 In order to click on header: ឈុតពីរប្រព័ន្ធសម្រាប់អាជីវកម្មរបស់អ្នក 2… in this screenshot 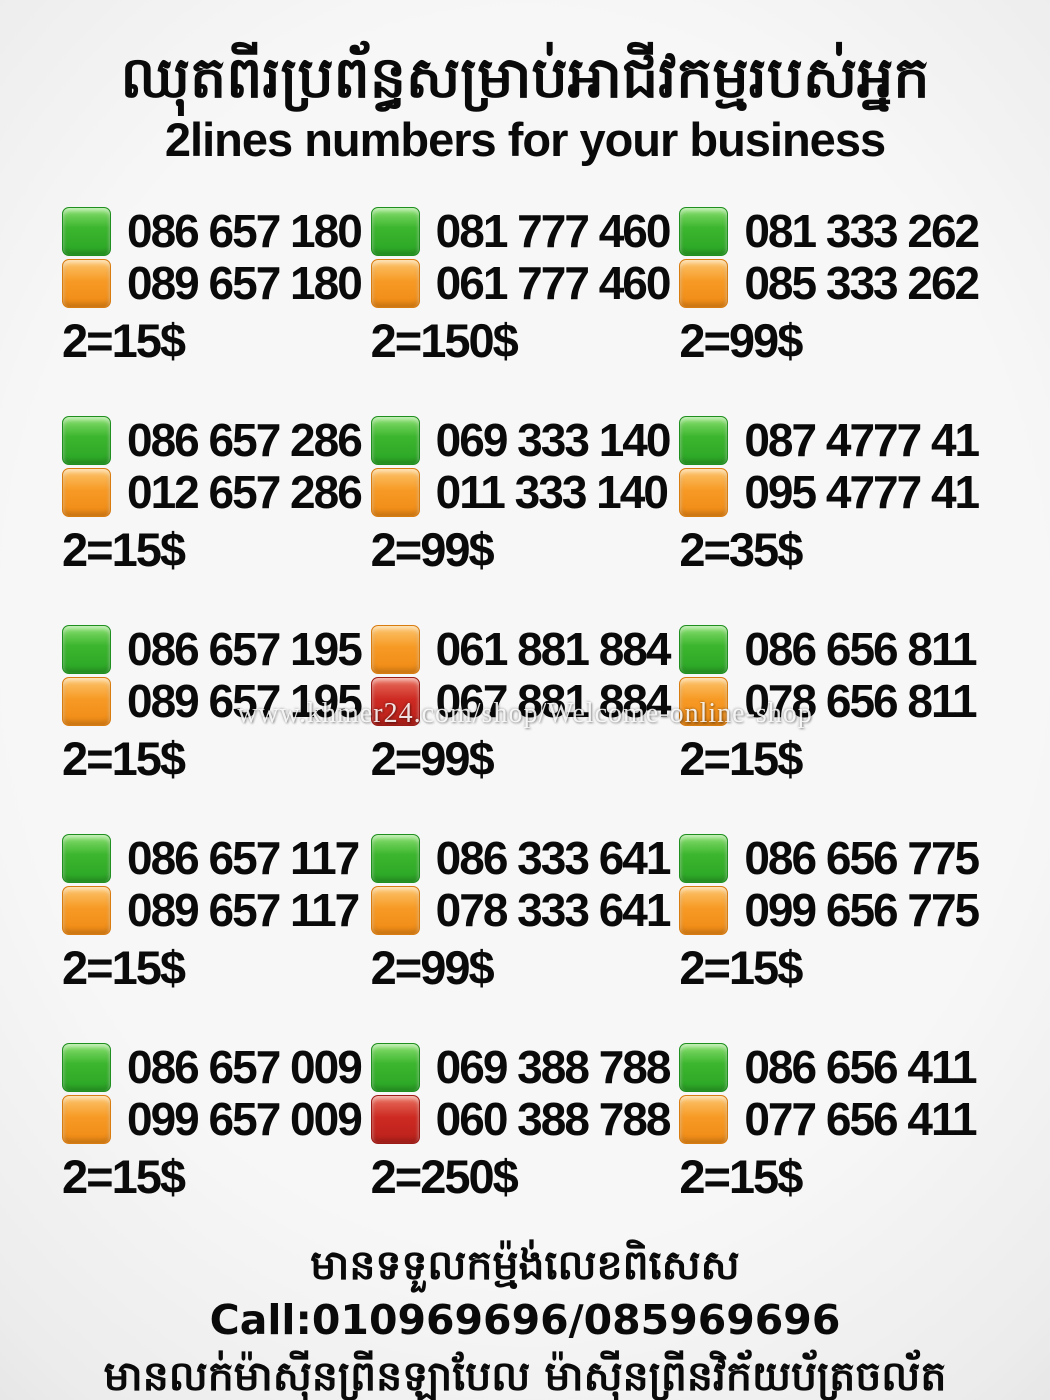, I will do `click(525, 81)`.